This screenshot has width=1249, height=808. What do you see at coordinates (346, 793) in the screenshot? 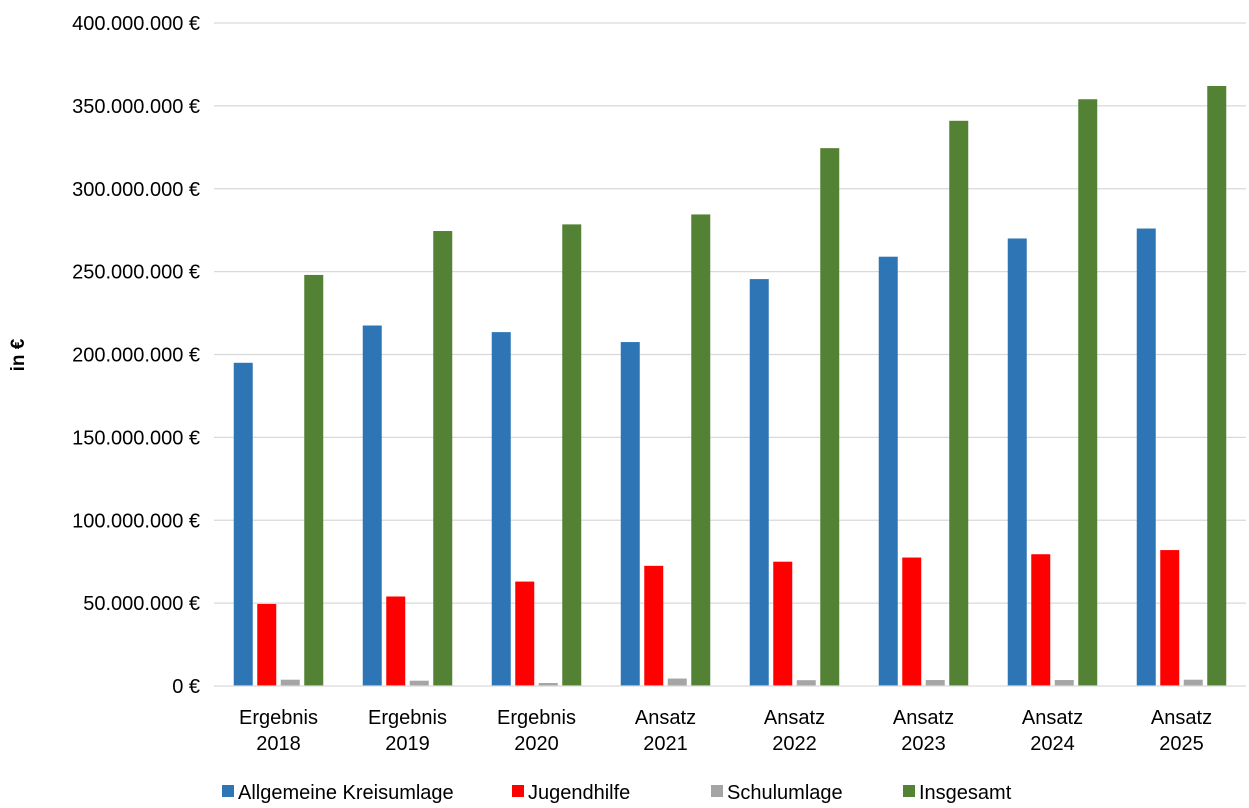
I see `legend-label: Allgemeine Kreisumlage` at bounding box center [346, 793].